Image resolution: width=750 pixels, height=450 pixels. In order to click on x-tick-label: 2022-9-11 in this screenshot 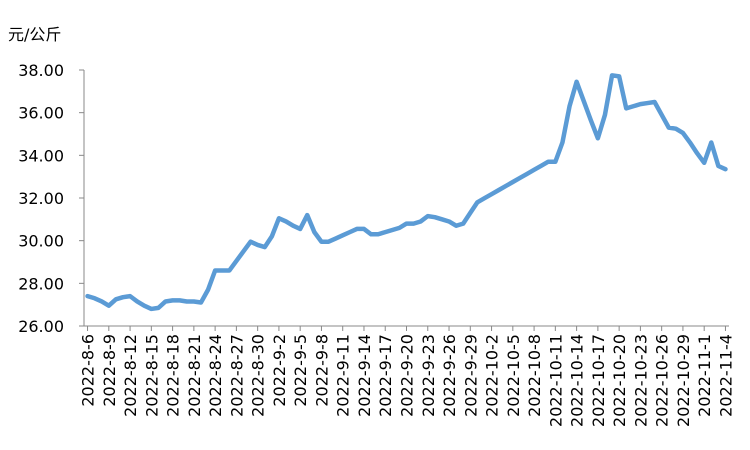, I will do `click(343, 375)`.